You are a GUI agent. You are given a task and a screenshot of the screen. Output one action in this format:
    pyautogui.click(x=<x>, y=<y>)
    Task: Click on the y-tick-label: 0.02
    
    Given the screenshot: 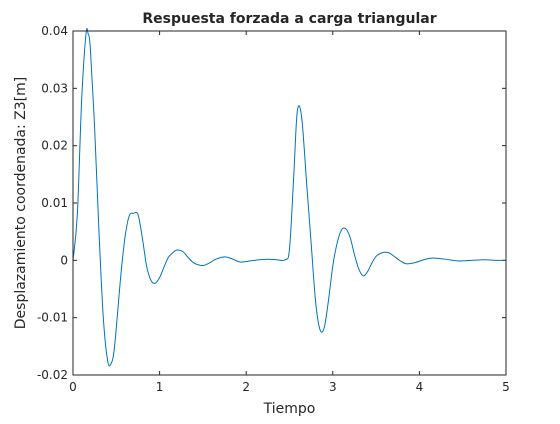 What is the action you would take?
    pyautogui.click(x=54, y=146)
    